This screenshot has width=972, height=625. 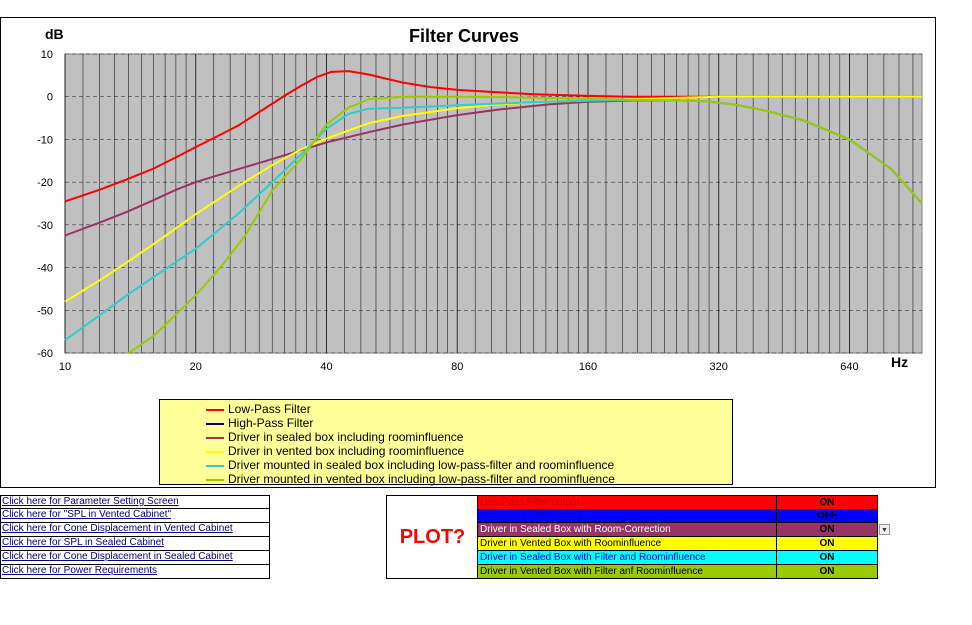 I want to click on y-tick-label: 10, so click(x=47, y=55).